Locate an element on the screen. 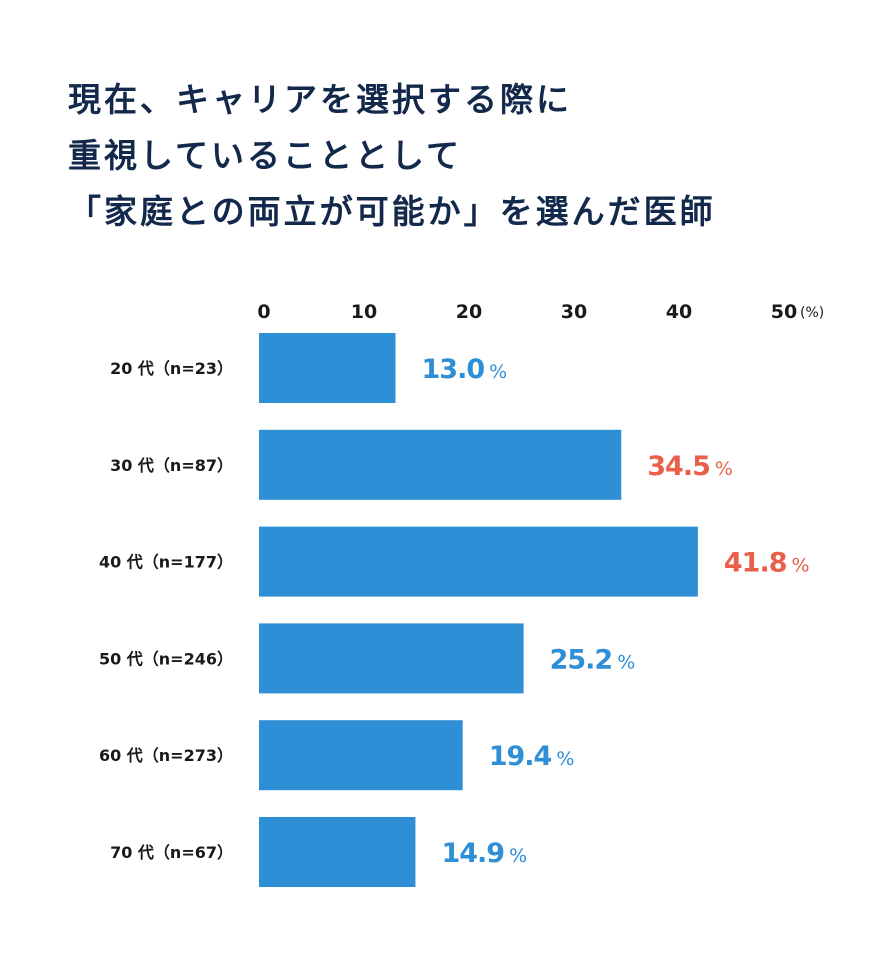 Image resolution: width=886 pixels, height=970 pixels. data-label: 13.0 % is located at coordinates (464, 369).